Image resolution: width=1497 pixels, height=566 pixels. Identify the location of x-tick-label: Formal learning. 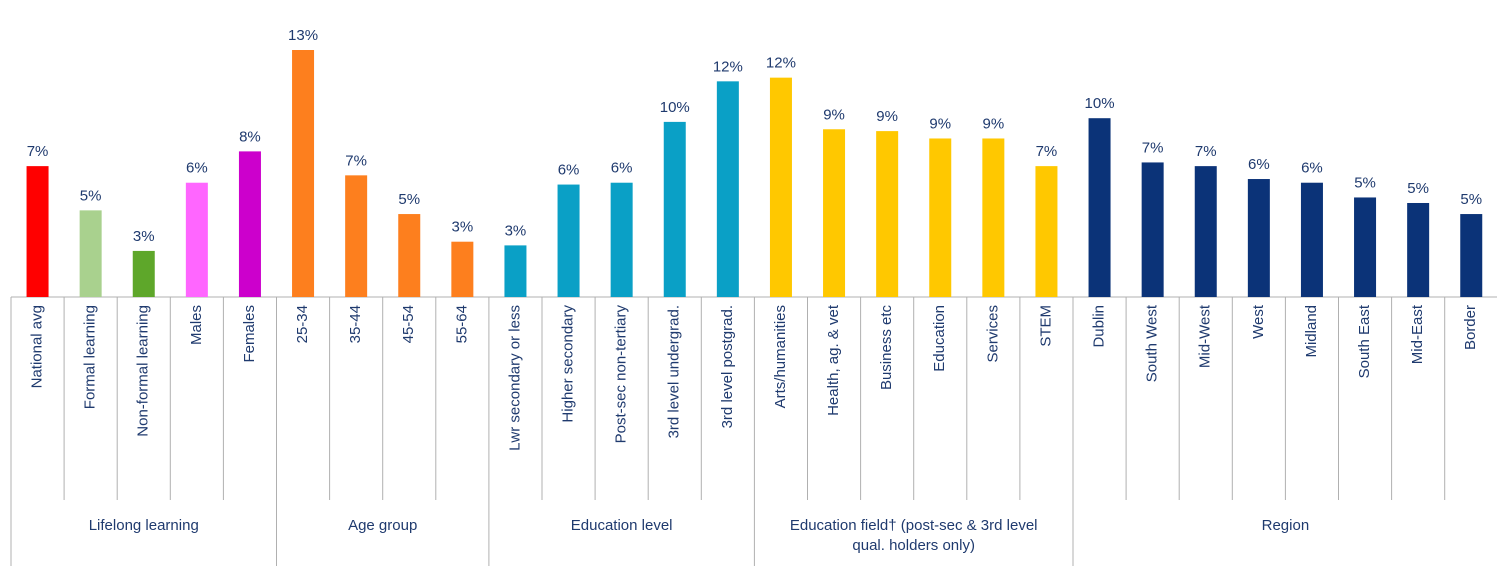
(90, 357).